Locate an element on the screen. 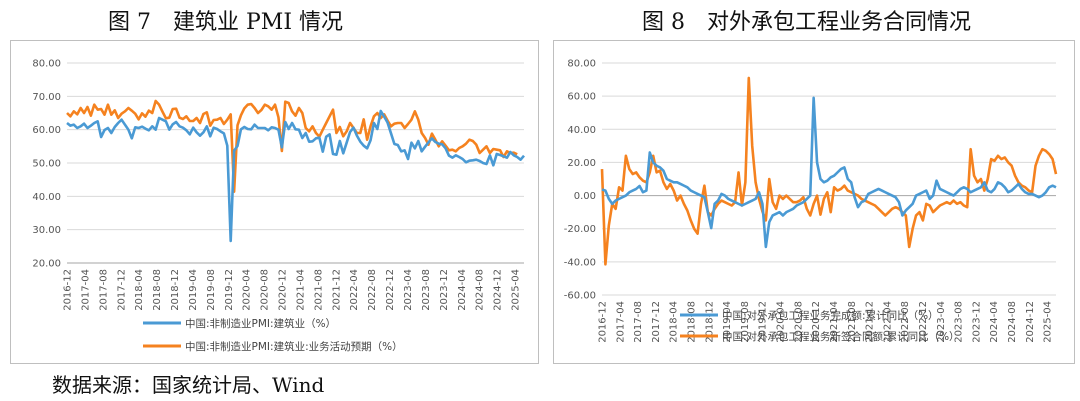  y-tick-label: 0.00 is located at coordinates (585, 196).